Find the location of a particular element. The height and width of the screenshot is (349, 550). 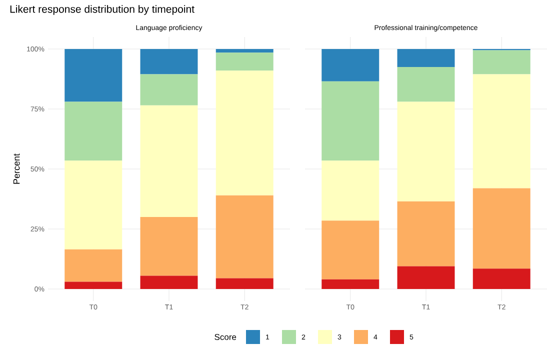

y-axis-title: Percent is located at coordinates (16, 169).